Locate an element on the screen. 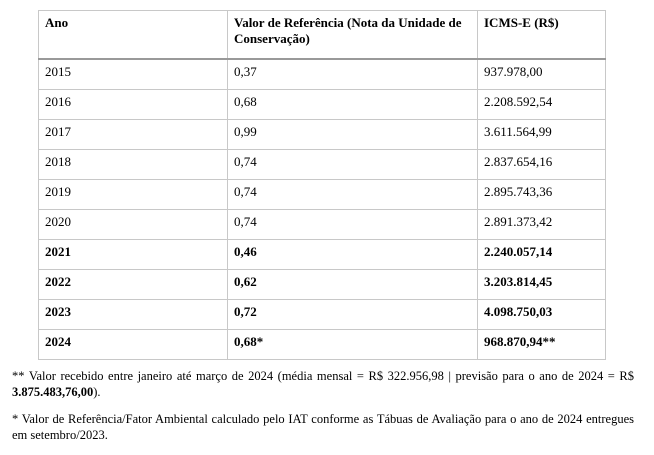 This screenshot has width=654, height=455. table-row: 2024 0,68* 968.870,94** is located at coordinates (322, 344).